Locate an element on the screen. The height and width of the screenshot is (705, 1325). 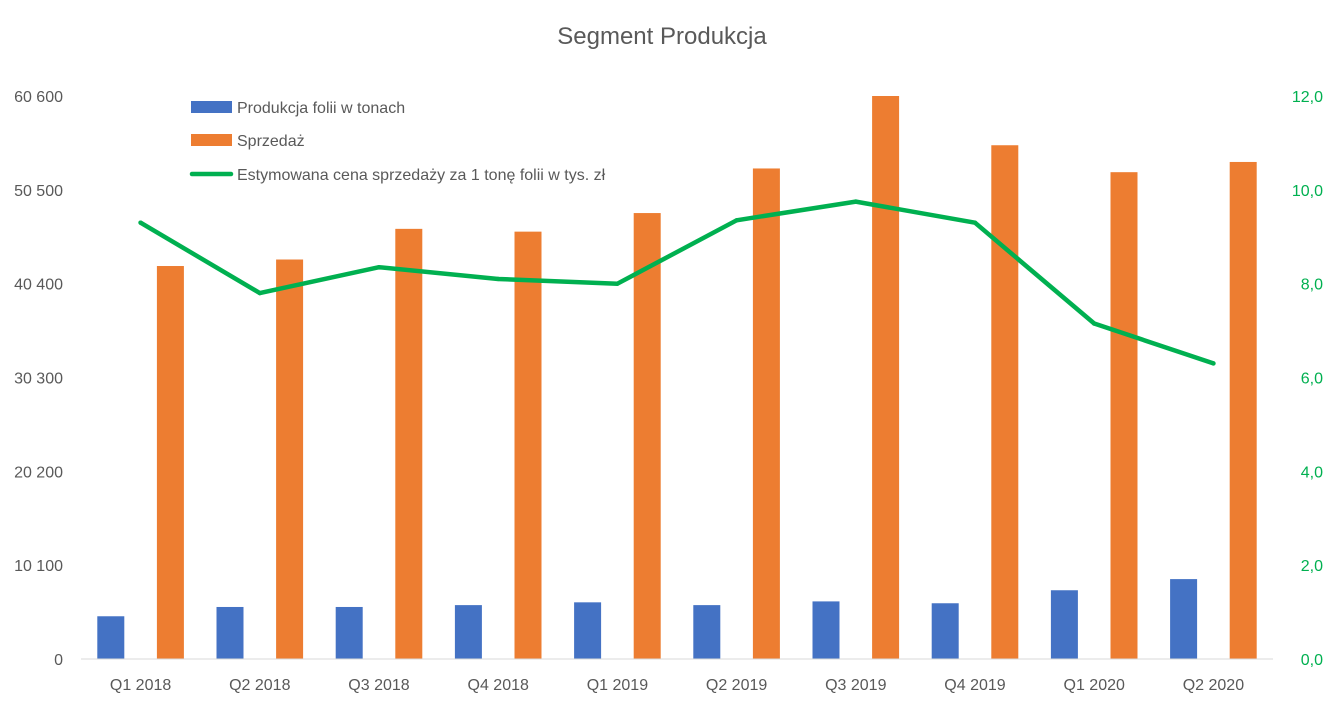
x-tick-label: Q2 2019 is located at coordinates (736, 685).